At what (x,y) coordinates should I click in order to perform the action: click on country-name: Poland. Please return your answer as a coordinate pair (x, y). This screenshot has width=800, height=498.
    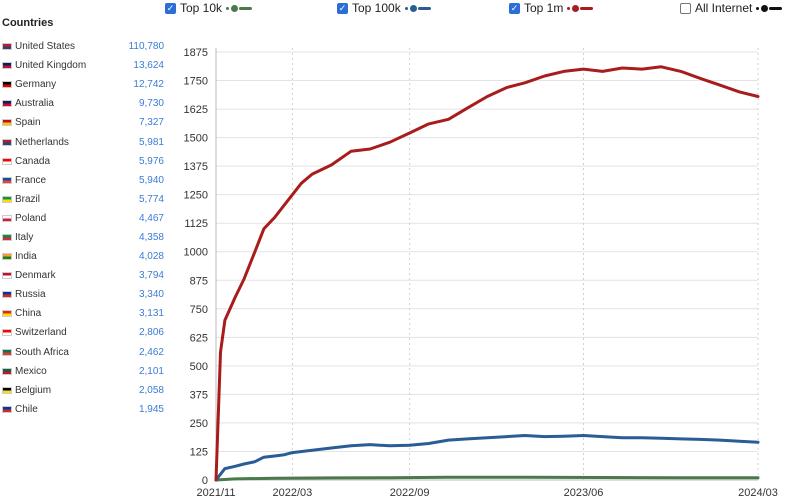
    Looking at the image, I should click on (31, 218).